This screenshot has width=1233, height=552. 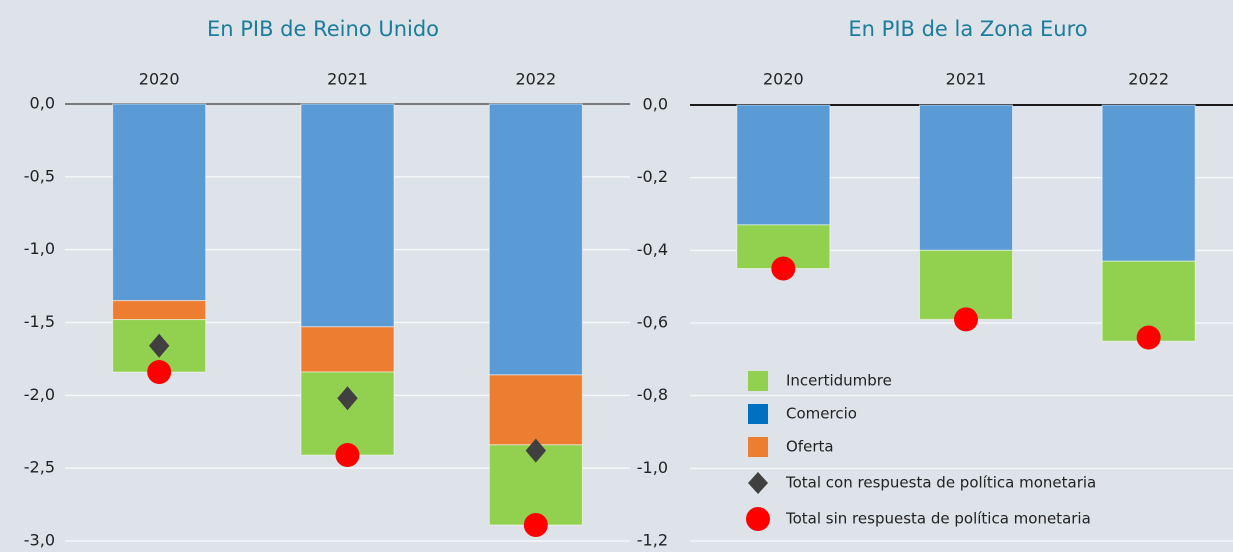 What do you see at coordinates (967, 29) in the screenshot?
I see `chart-title: En PIB de la Zona Euro` at bounding box center [967, 29].